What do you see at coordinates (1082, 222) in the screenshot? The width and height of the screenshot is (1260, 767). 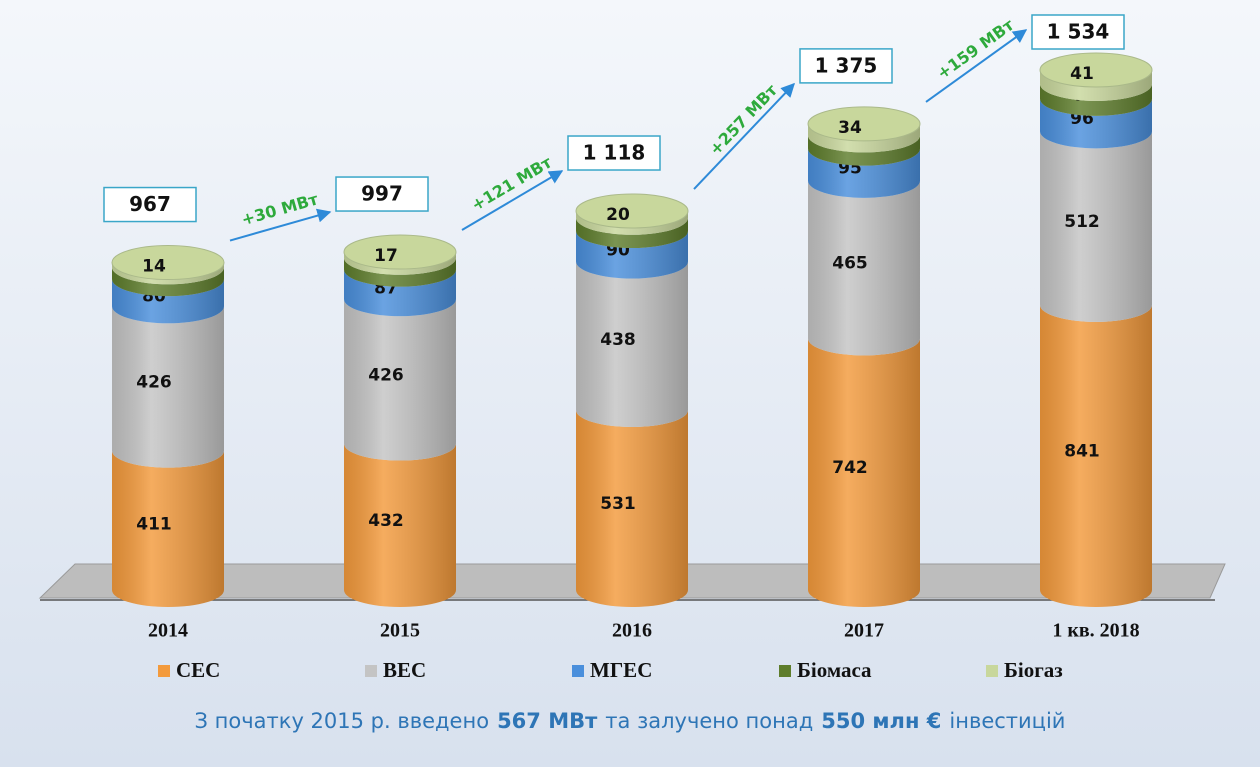 I see `value-label: 512` at bounding box center [1082, 222].